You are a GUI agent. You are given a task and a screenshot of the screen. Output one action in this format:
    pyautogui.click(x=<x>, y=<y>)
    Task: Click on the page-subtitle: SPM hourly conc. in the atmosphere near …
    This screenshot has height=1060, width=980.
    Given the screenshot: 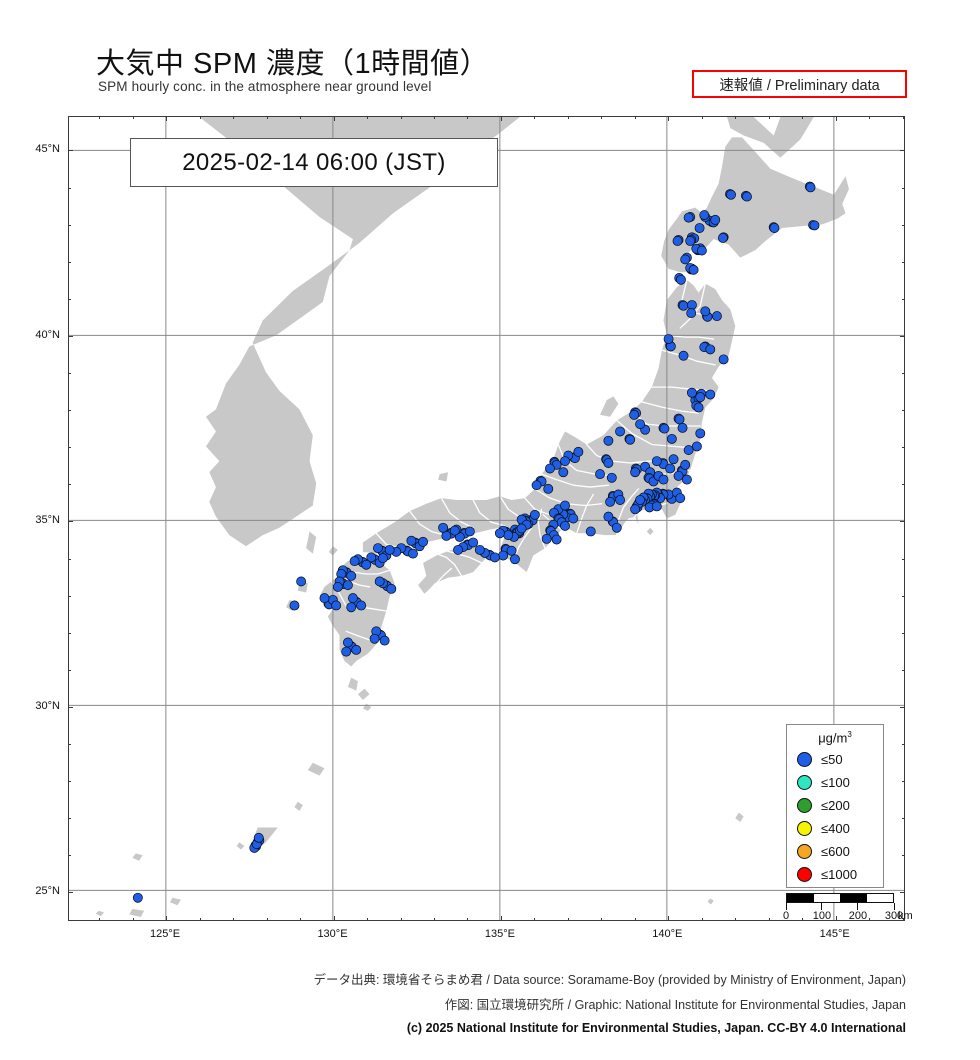 What is the action you would take?
    pyautogui.click(x=265, y=86)
    